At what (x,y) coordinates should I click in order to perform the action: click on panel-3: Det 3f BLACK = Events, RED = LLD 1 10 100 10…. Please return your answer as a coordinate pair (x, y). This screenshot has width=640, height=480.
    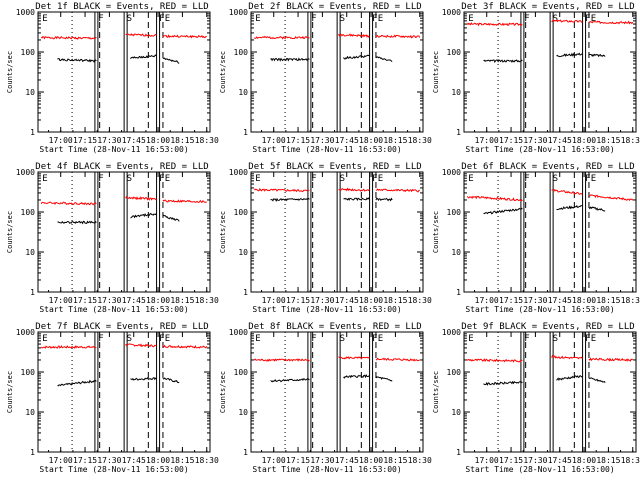
    Looking at the image, I should click on (536, 78).